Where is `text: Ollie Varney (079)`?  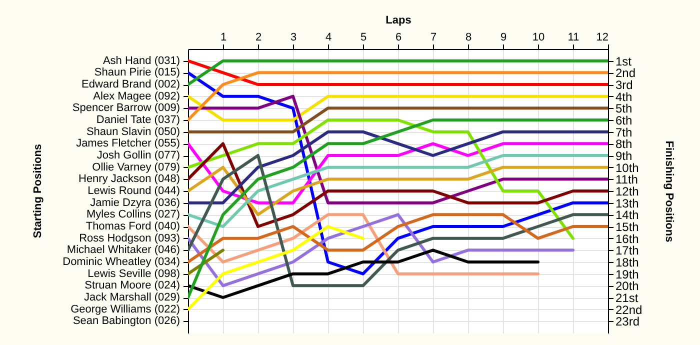 text: Ollie Varney (079) is located at coordinates (136, 167).